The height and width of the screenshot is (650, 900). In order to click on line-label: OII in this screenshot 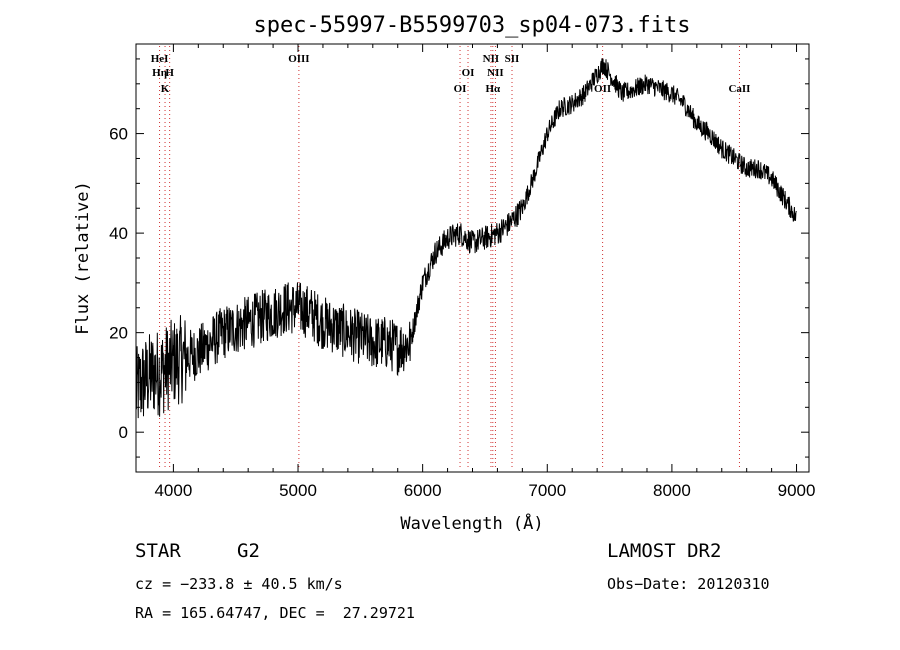, I will do `click(602, 89)`.